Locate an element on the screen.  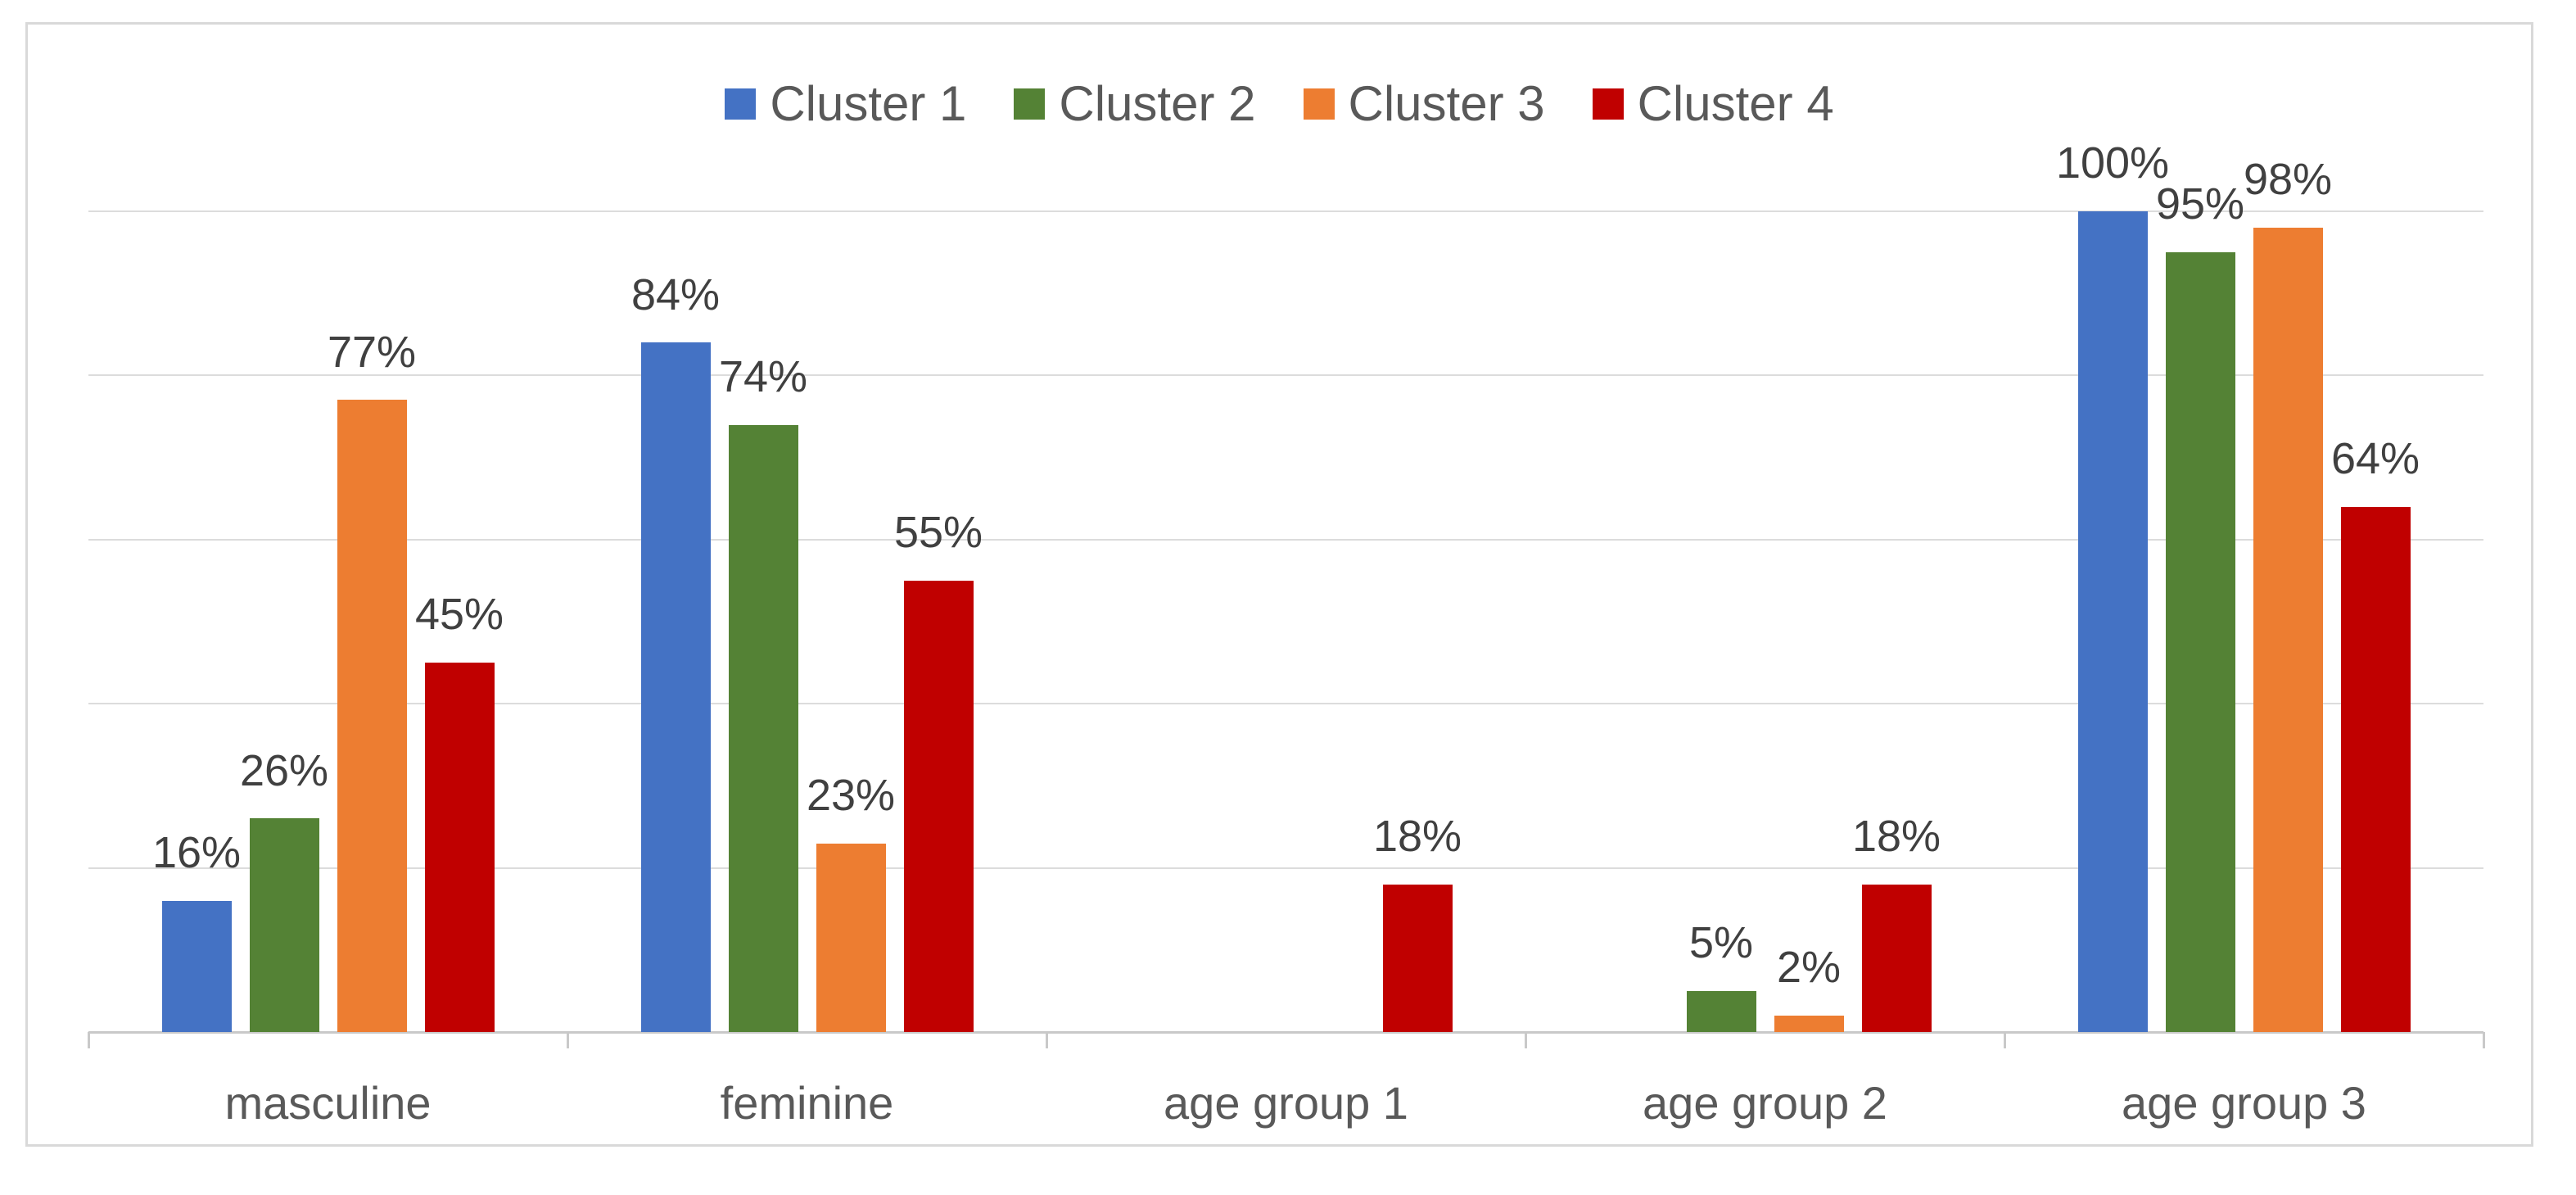
data-label-cluster-2-masculine: 26% is located at coordinates (284, 770).